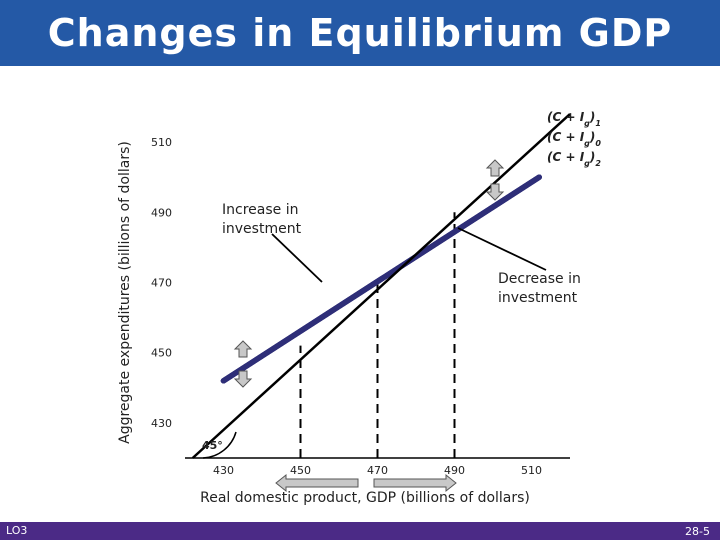  I want to click on shift-down-arrow-icon-left, so click(243, 379).